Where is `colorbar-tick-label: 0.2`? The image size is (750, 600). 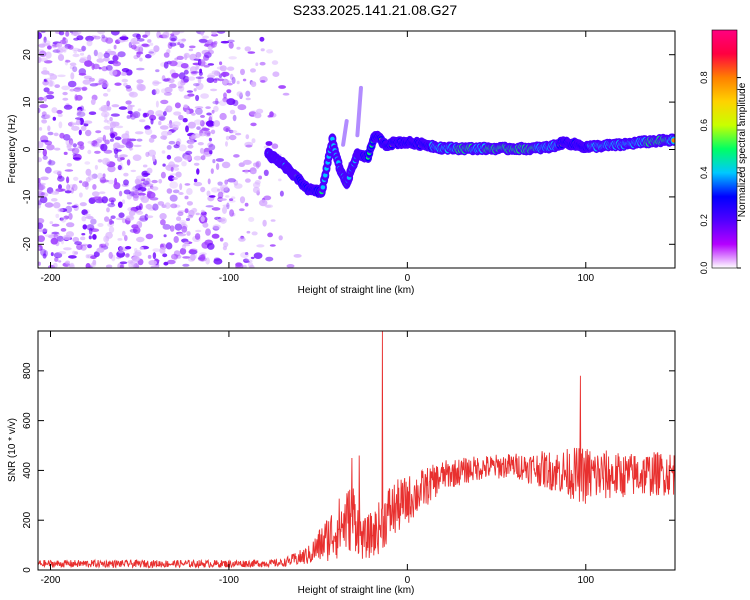
colorbar-tick-label: 0.2 is located at coordinates (704, 220).